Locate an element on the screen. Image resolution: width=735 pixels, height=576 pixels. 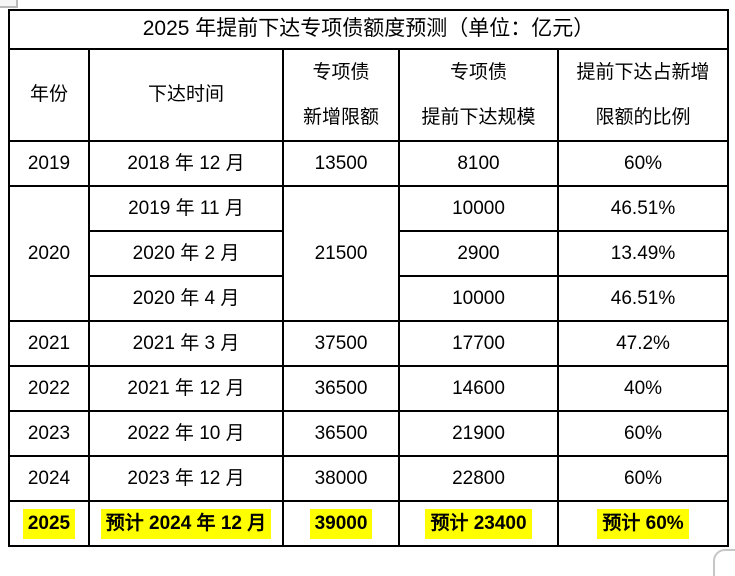
quota-cell-2019: 13500 is located at coordinates (341, 163).